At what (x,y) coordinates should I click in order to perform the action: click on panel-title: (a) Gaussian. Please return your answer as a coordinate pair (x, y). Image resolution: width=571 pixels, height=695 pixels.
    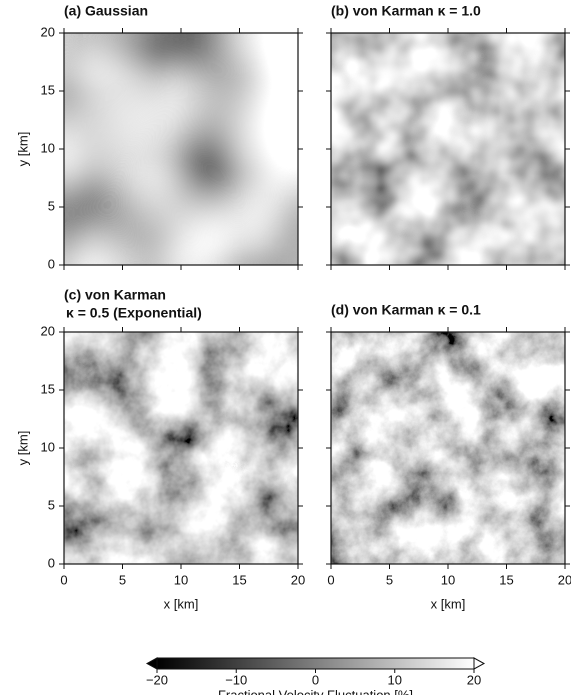
    Looking at the image, I should click on (106, 11).